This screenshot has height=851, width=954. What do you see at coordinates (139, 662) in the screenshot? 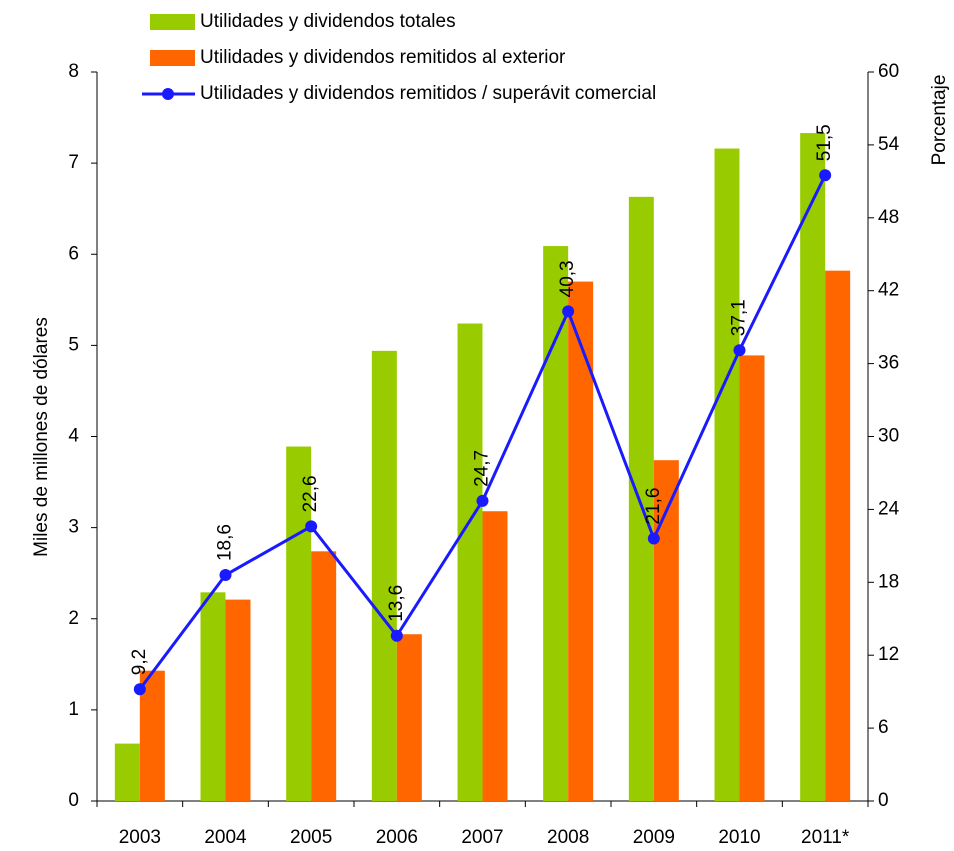
I see `data-label: 9,2` at bounding box center [139, 662].